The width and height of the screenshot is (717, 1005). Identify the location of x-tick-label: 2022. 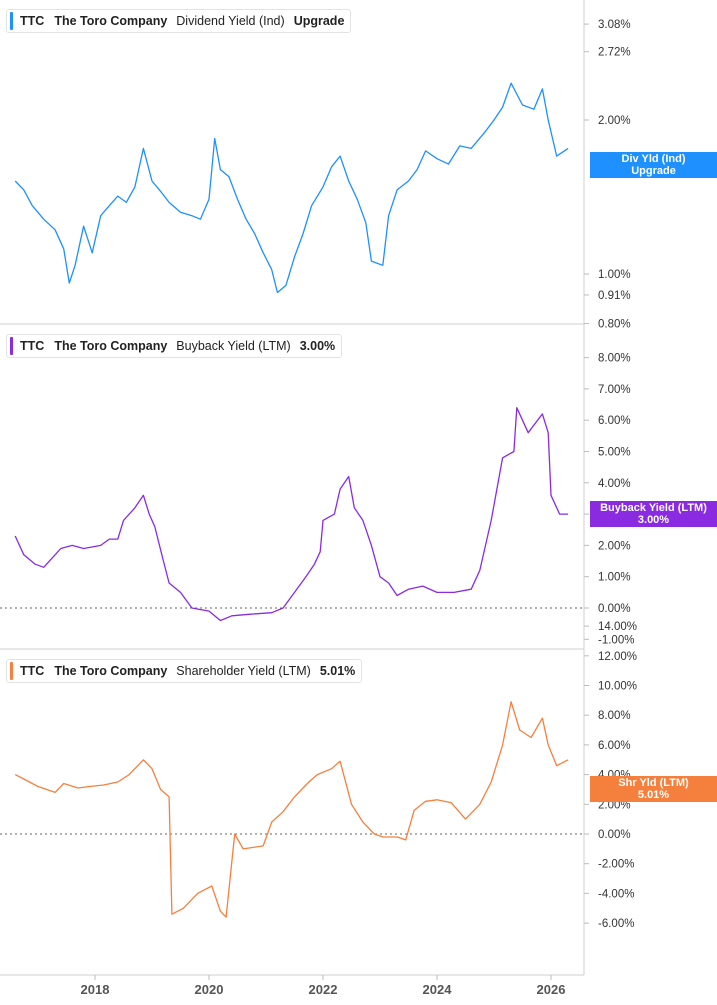
(323, 989).